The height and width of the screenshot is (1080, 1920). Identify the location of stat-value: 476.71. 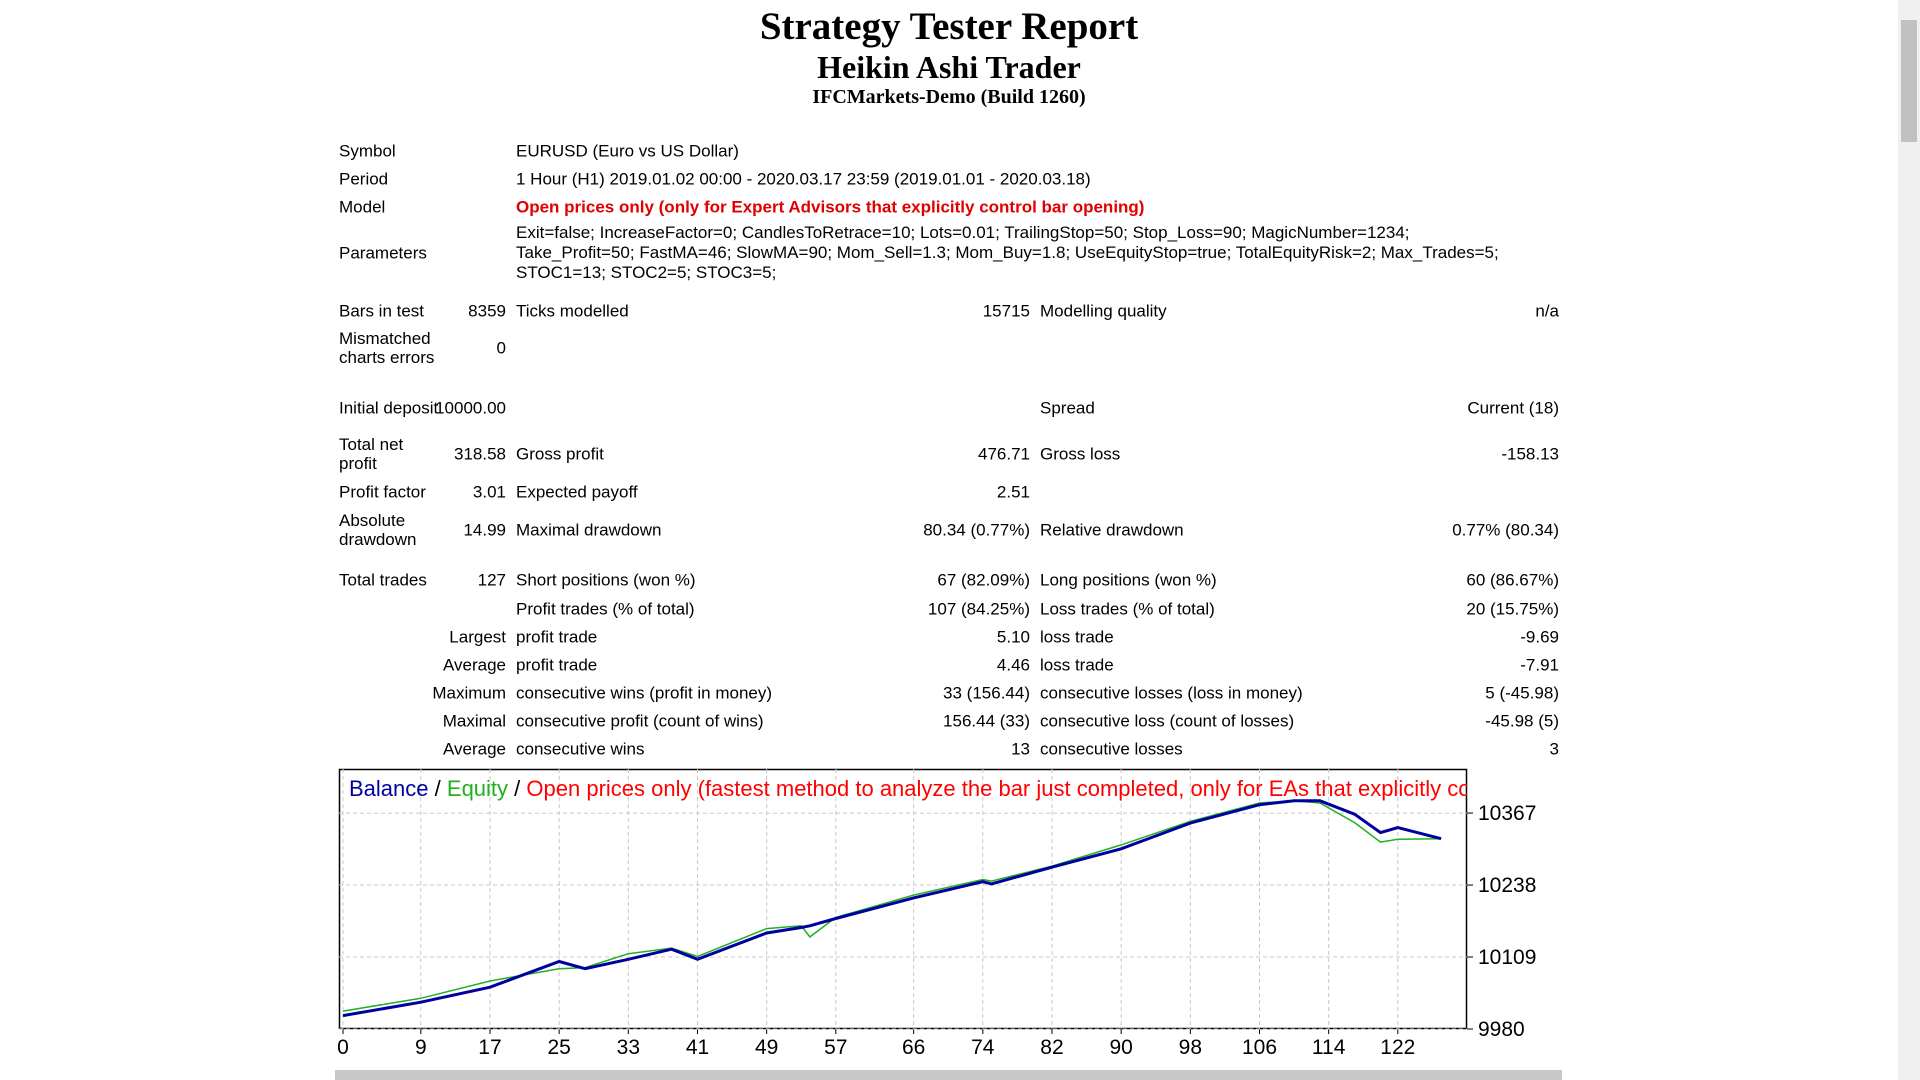
(1004, 454).